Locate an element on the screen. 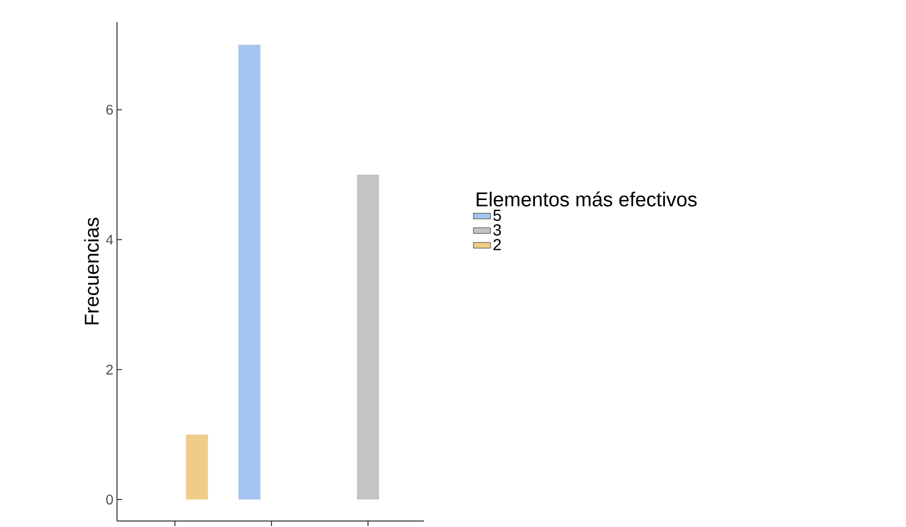 This screenshot has width=906, height=527. y-axis-title: Frecuencias is located at coordinates (91, 271).